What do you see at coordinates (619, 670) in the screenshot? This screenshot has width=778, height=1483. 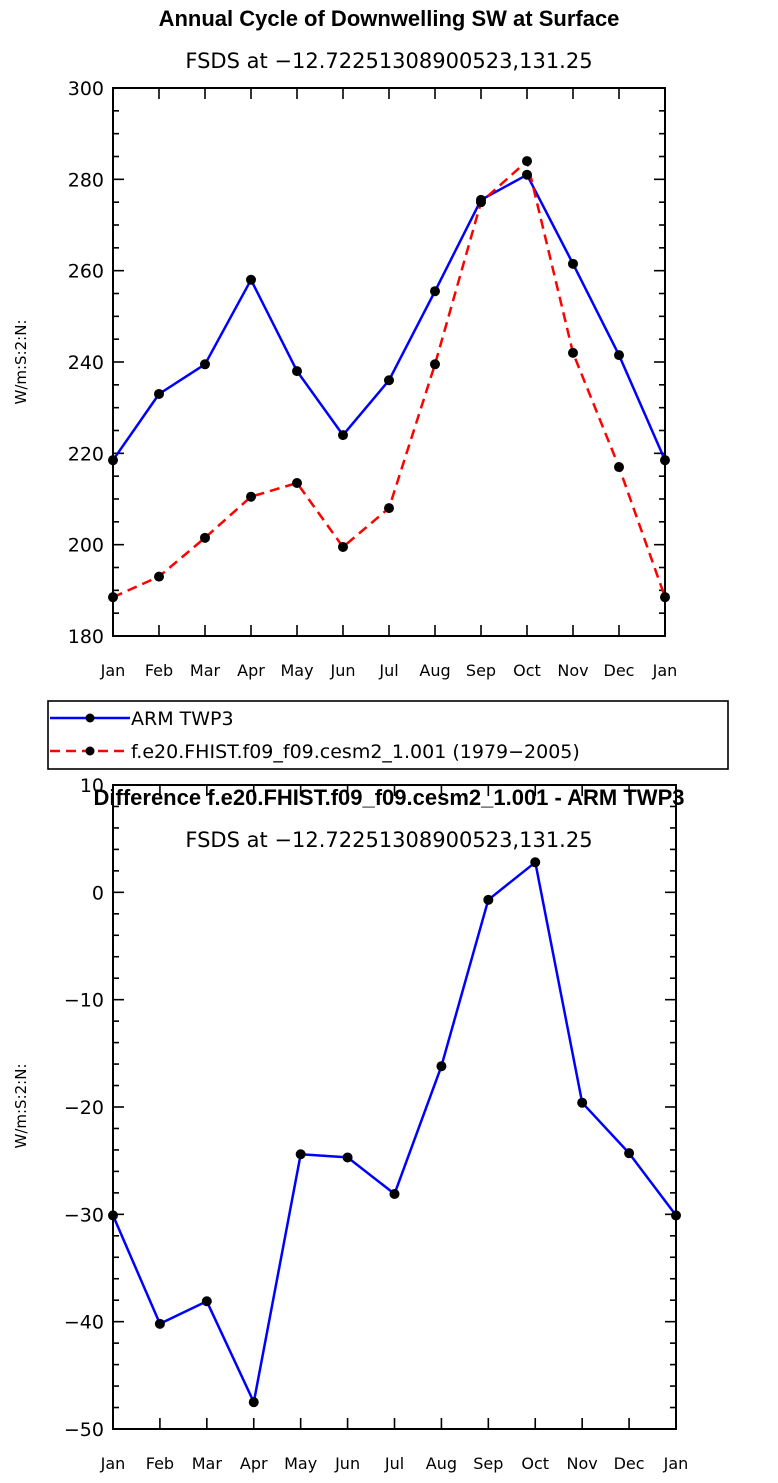 I see `chart1-xtick-label: Dec` at bounding box center [619, 670].